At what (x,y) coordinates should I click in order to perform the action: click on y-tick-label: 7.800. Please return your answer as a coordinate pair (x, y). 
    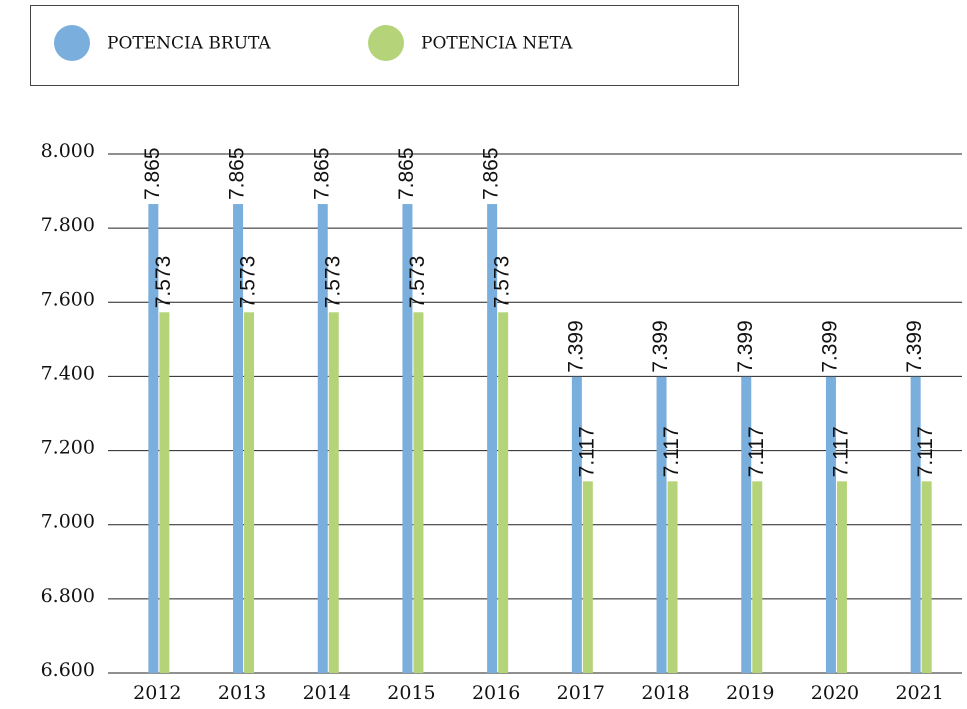
    Looking at the image, I should click on (68, 225).